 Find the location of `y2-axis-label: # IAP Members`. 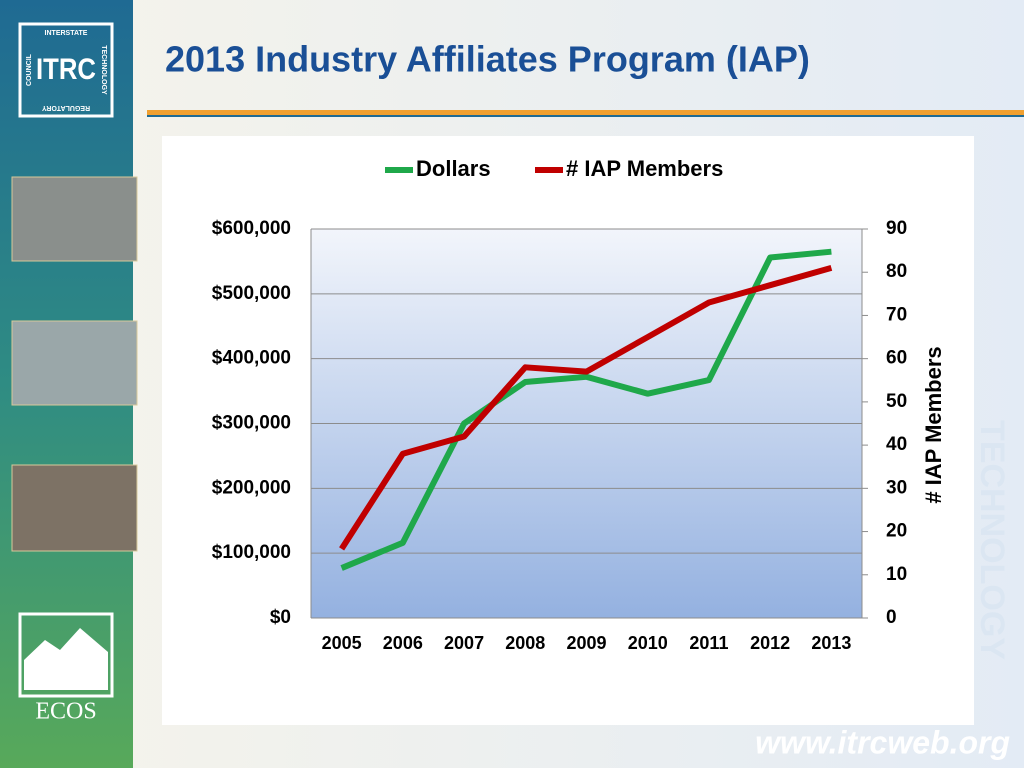

y2-axis-label: # IAP Members is located at coordinates (933, 424).